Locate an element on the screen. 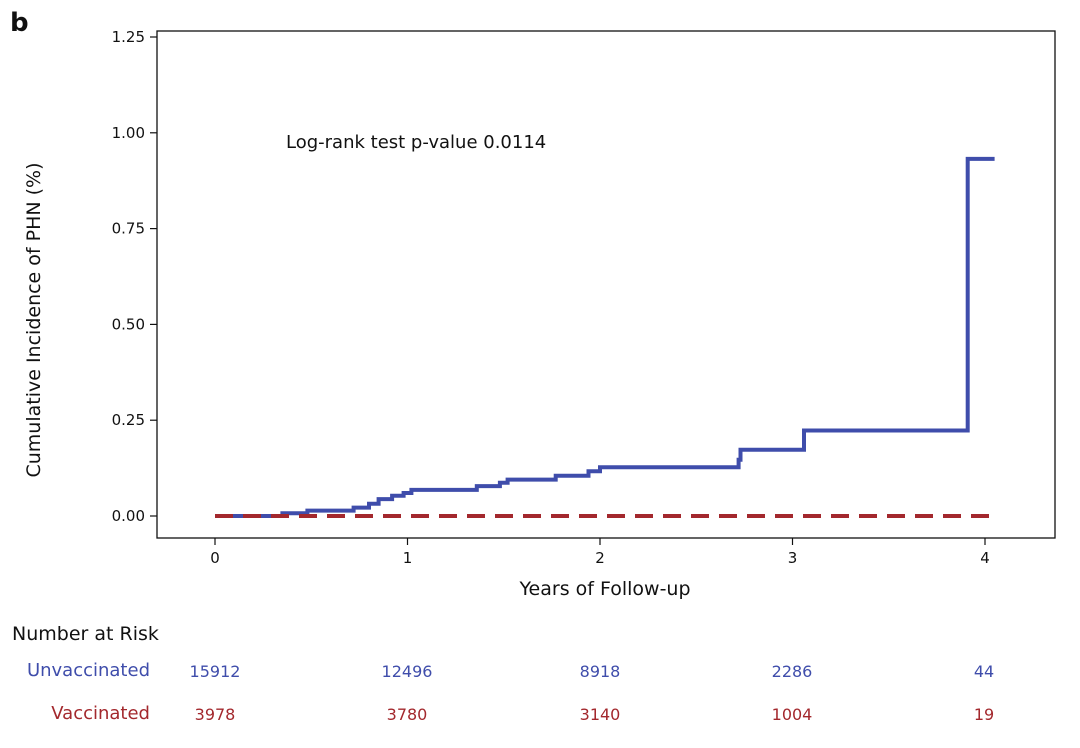  x-tick-label-1: 1 is located at coordinates (408, 558).